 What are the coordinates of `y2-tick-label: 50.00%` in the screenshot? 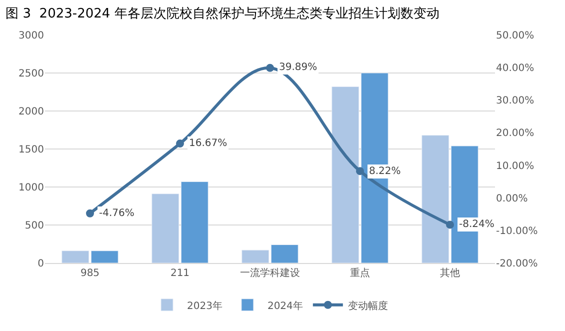 It's located at (515, 36).